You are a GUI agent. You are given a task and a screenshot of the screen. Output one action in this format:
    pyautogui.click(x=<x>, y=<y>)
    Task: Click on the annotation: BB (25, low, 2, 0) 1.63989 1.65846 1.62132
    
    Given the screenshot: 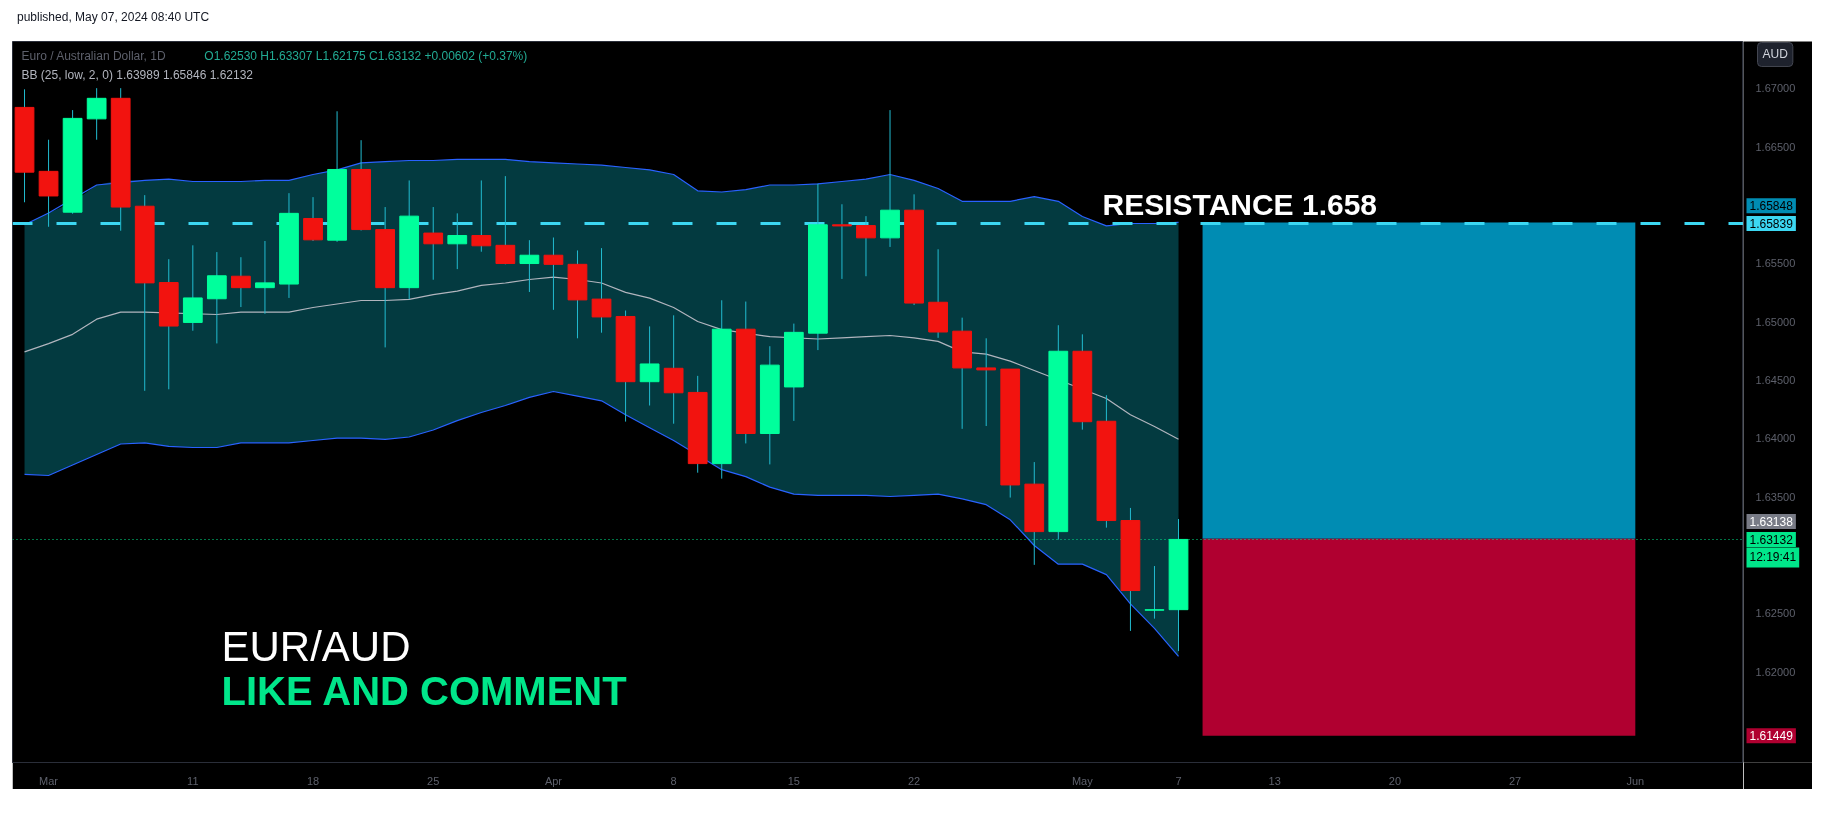 What is the action you would take?
    pyautogui.click(x=137, y=75)
    